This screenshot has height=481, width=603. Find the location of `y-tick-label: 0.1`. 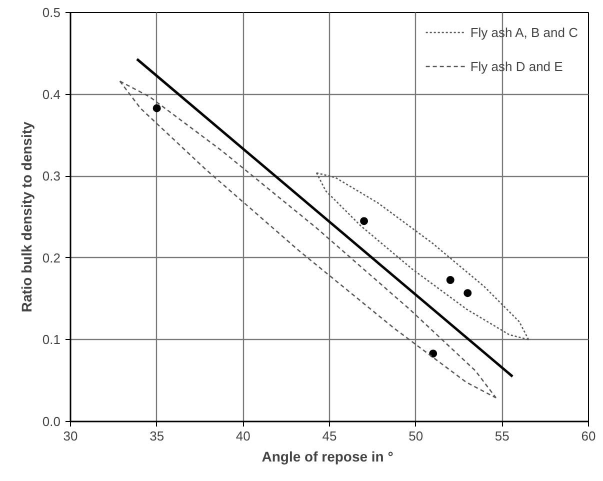

y-tick-label: 0.1 is located at coordinates (51, 340).